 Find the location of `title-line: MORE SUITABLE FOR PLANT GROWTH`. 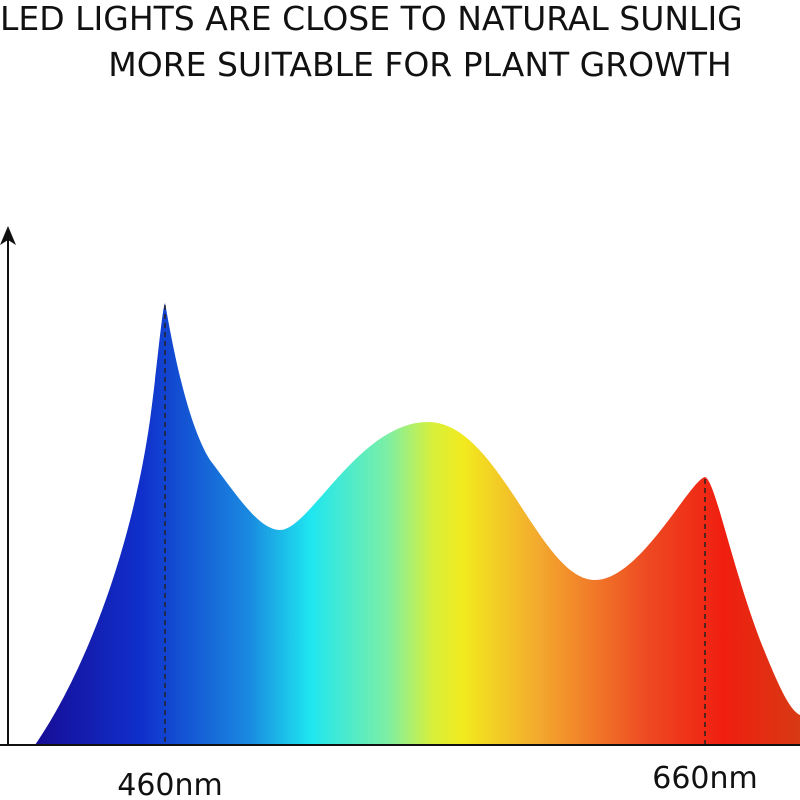

title-line: MORE SUITABLE FOR PLANT GROWTH is located at coordinates (420, 64).